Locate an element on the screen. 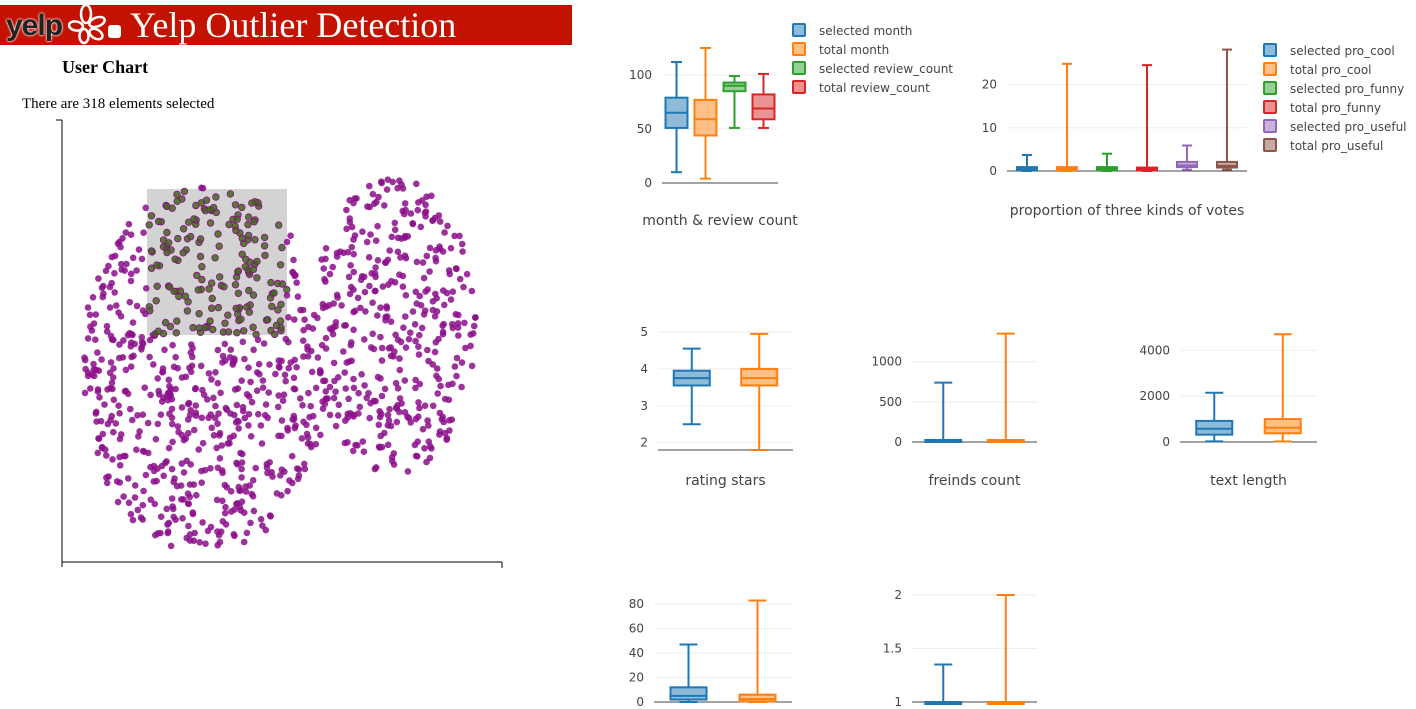 Image resolution: width=1416 pixels, height=709 pixels. box-total-pro-cool is located at coordinates (1067, 117).